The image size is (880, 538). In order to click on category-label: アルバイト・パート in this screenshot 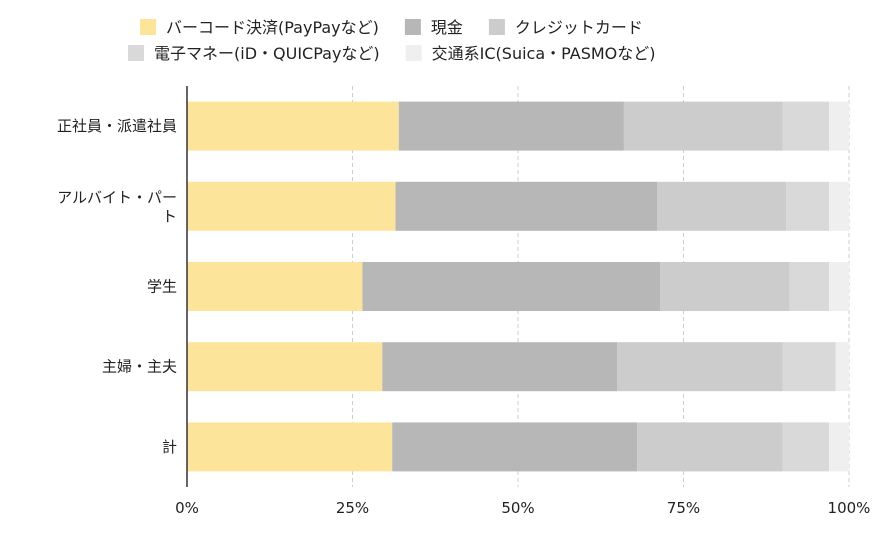, I will do `click(117, 206)`.